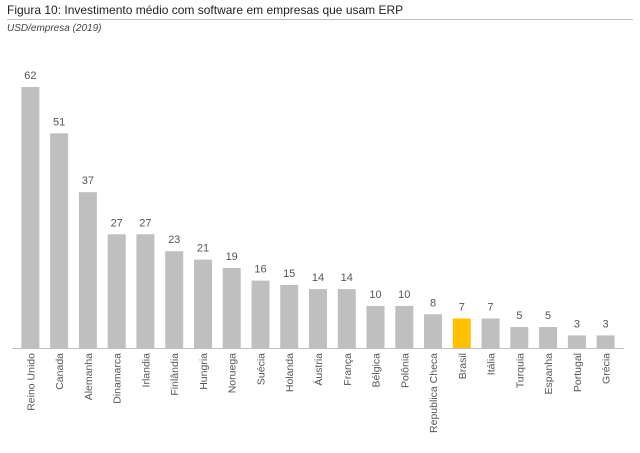  I want to click on category-label: Áustria, so click(318, 369).